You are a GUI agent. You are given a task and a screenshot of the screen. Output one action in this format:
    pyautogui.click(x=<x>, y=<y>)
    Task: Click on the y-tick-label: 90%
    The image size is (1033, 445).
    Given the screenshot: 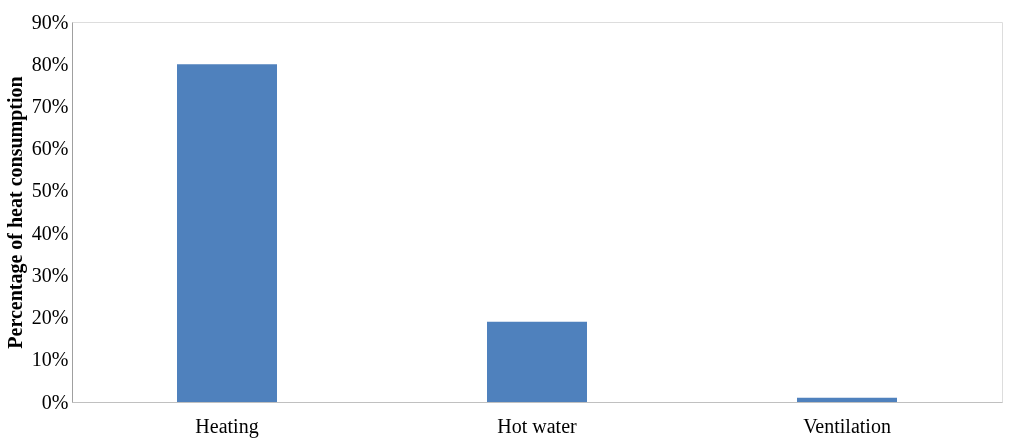 What is the action you would take?
    pyautogui.click(x=50, y=21)
    